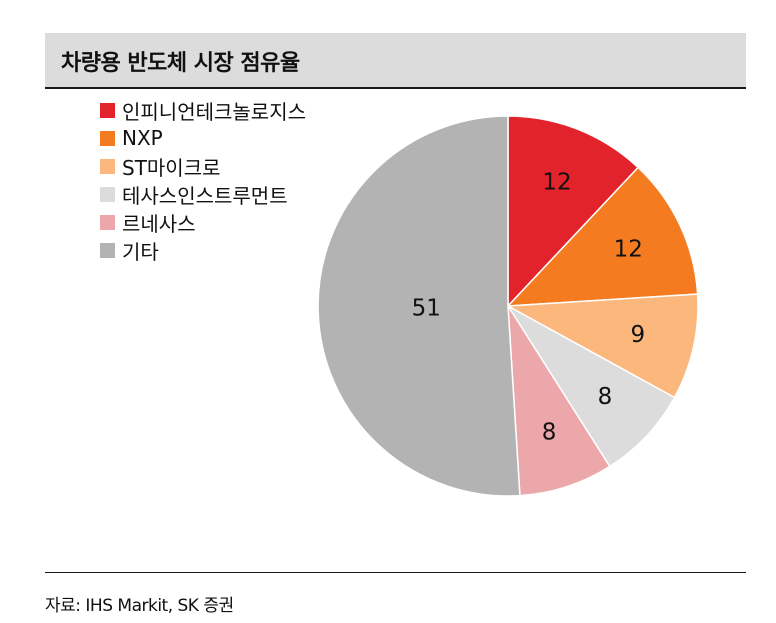  I want to click on legend-label: 인피니언테크놀로지스, so click(214, 111).